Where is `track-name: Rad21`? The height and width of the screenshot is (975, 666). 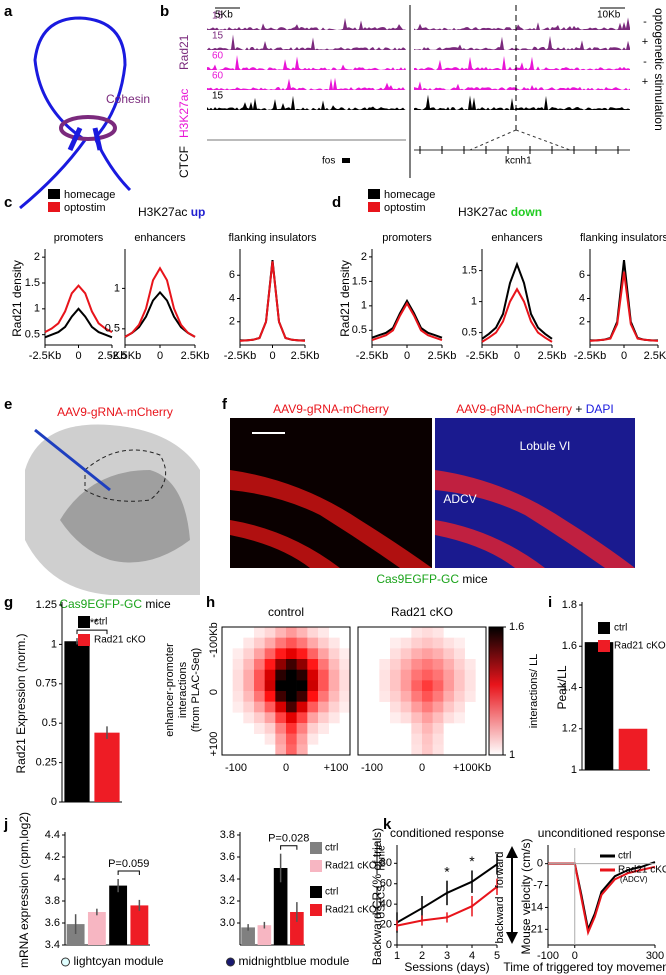
track-name: Rad21 is located at coordinates (184, 52).